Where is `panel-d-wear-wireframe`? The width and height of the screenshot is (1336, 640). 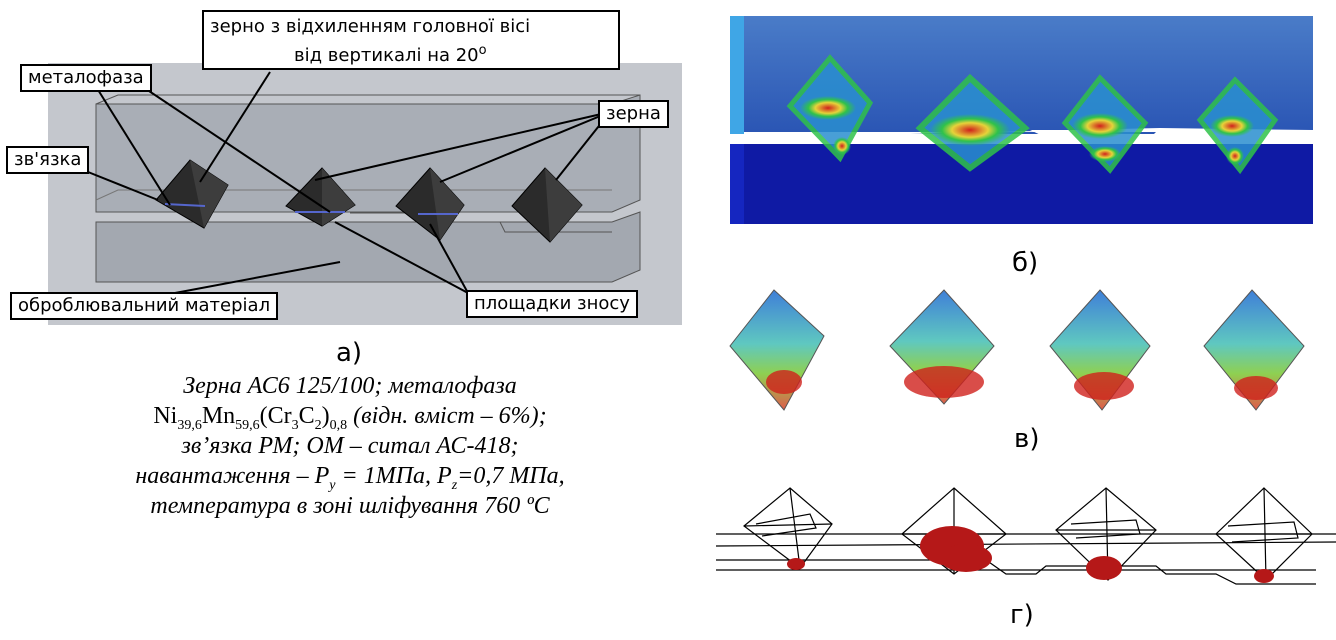
panel-d-wear-wireframe is located at coordinates (1025, 536).